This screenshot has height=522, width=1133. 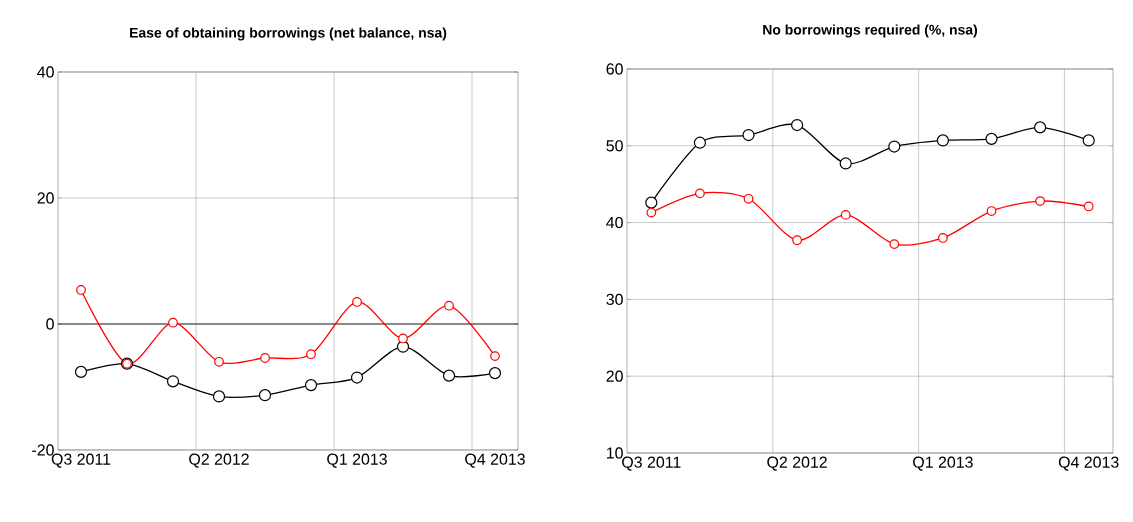 What do you see at coordinates (50, 324) in the screenshot?
I see `y-tick-label: 0` at bounding box center [50, 324].